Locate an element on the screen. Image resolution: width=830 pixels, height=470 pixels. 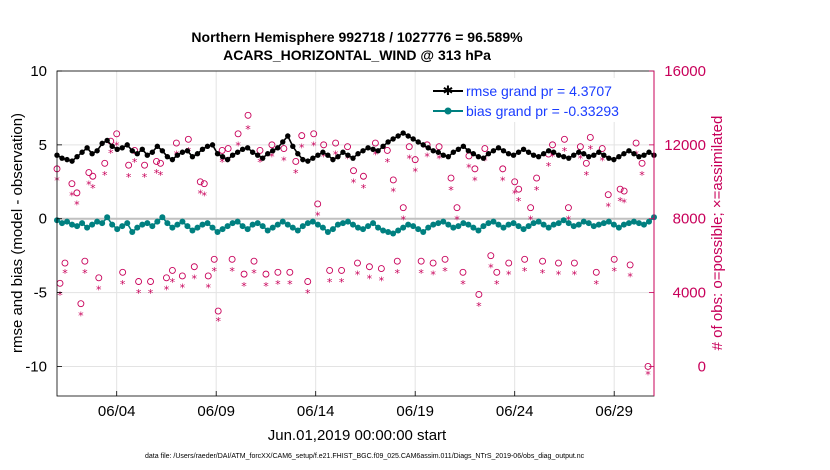
y-tick-label-left: -5 is located at coordinates (40, 293).